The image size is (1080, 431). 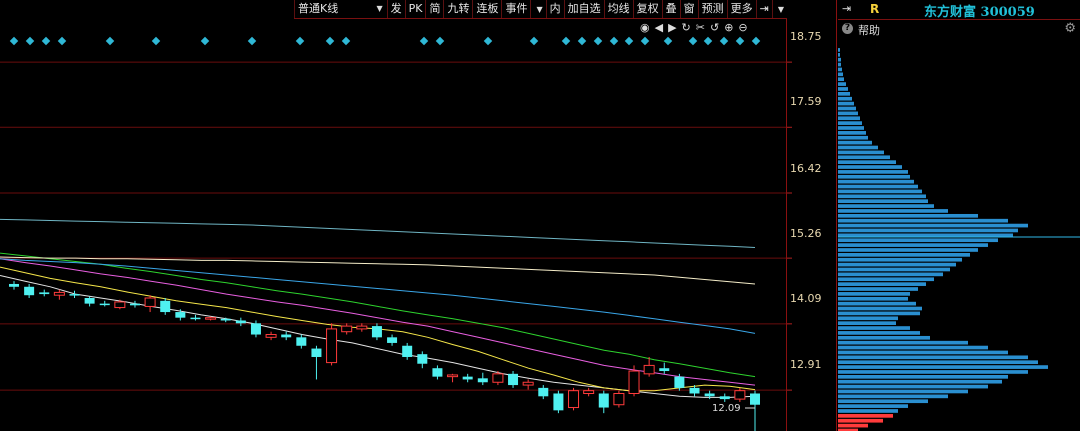 I want to click on play-icon: ▶, so click(x=672, y=27).